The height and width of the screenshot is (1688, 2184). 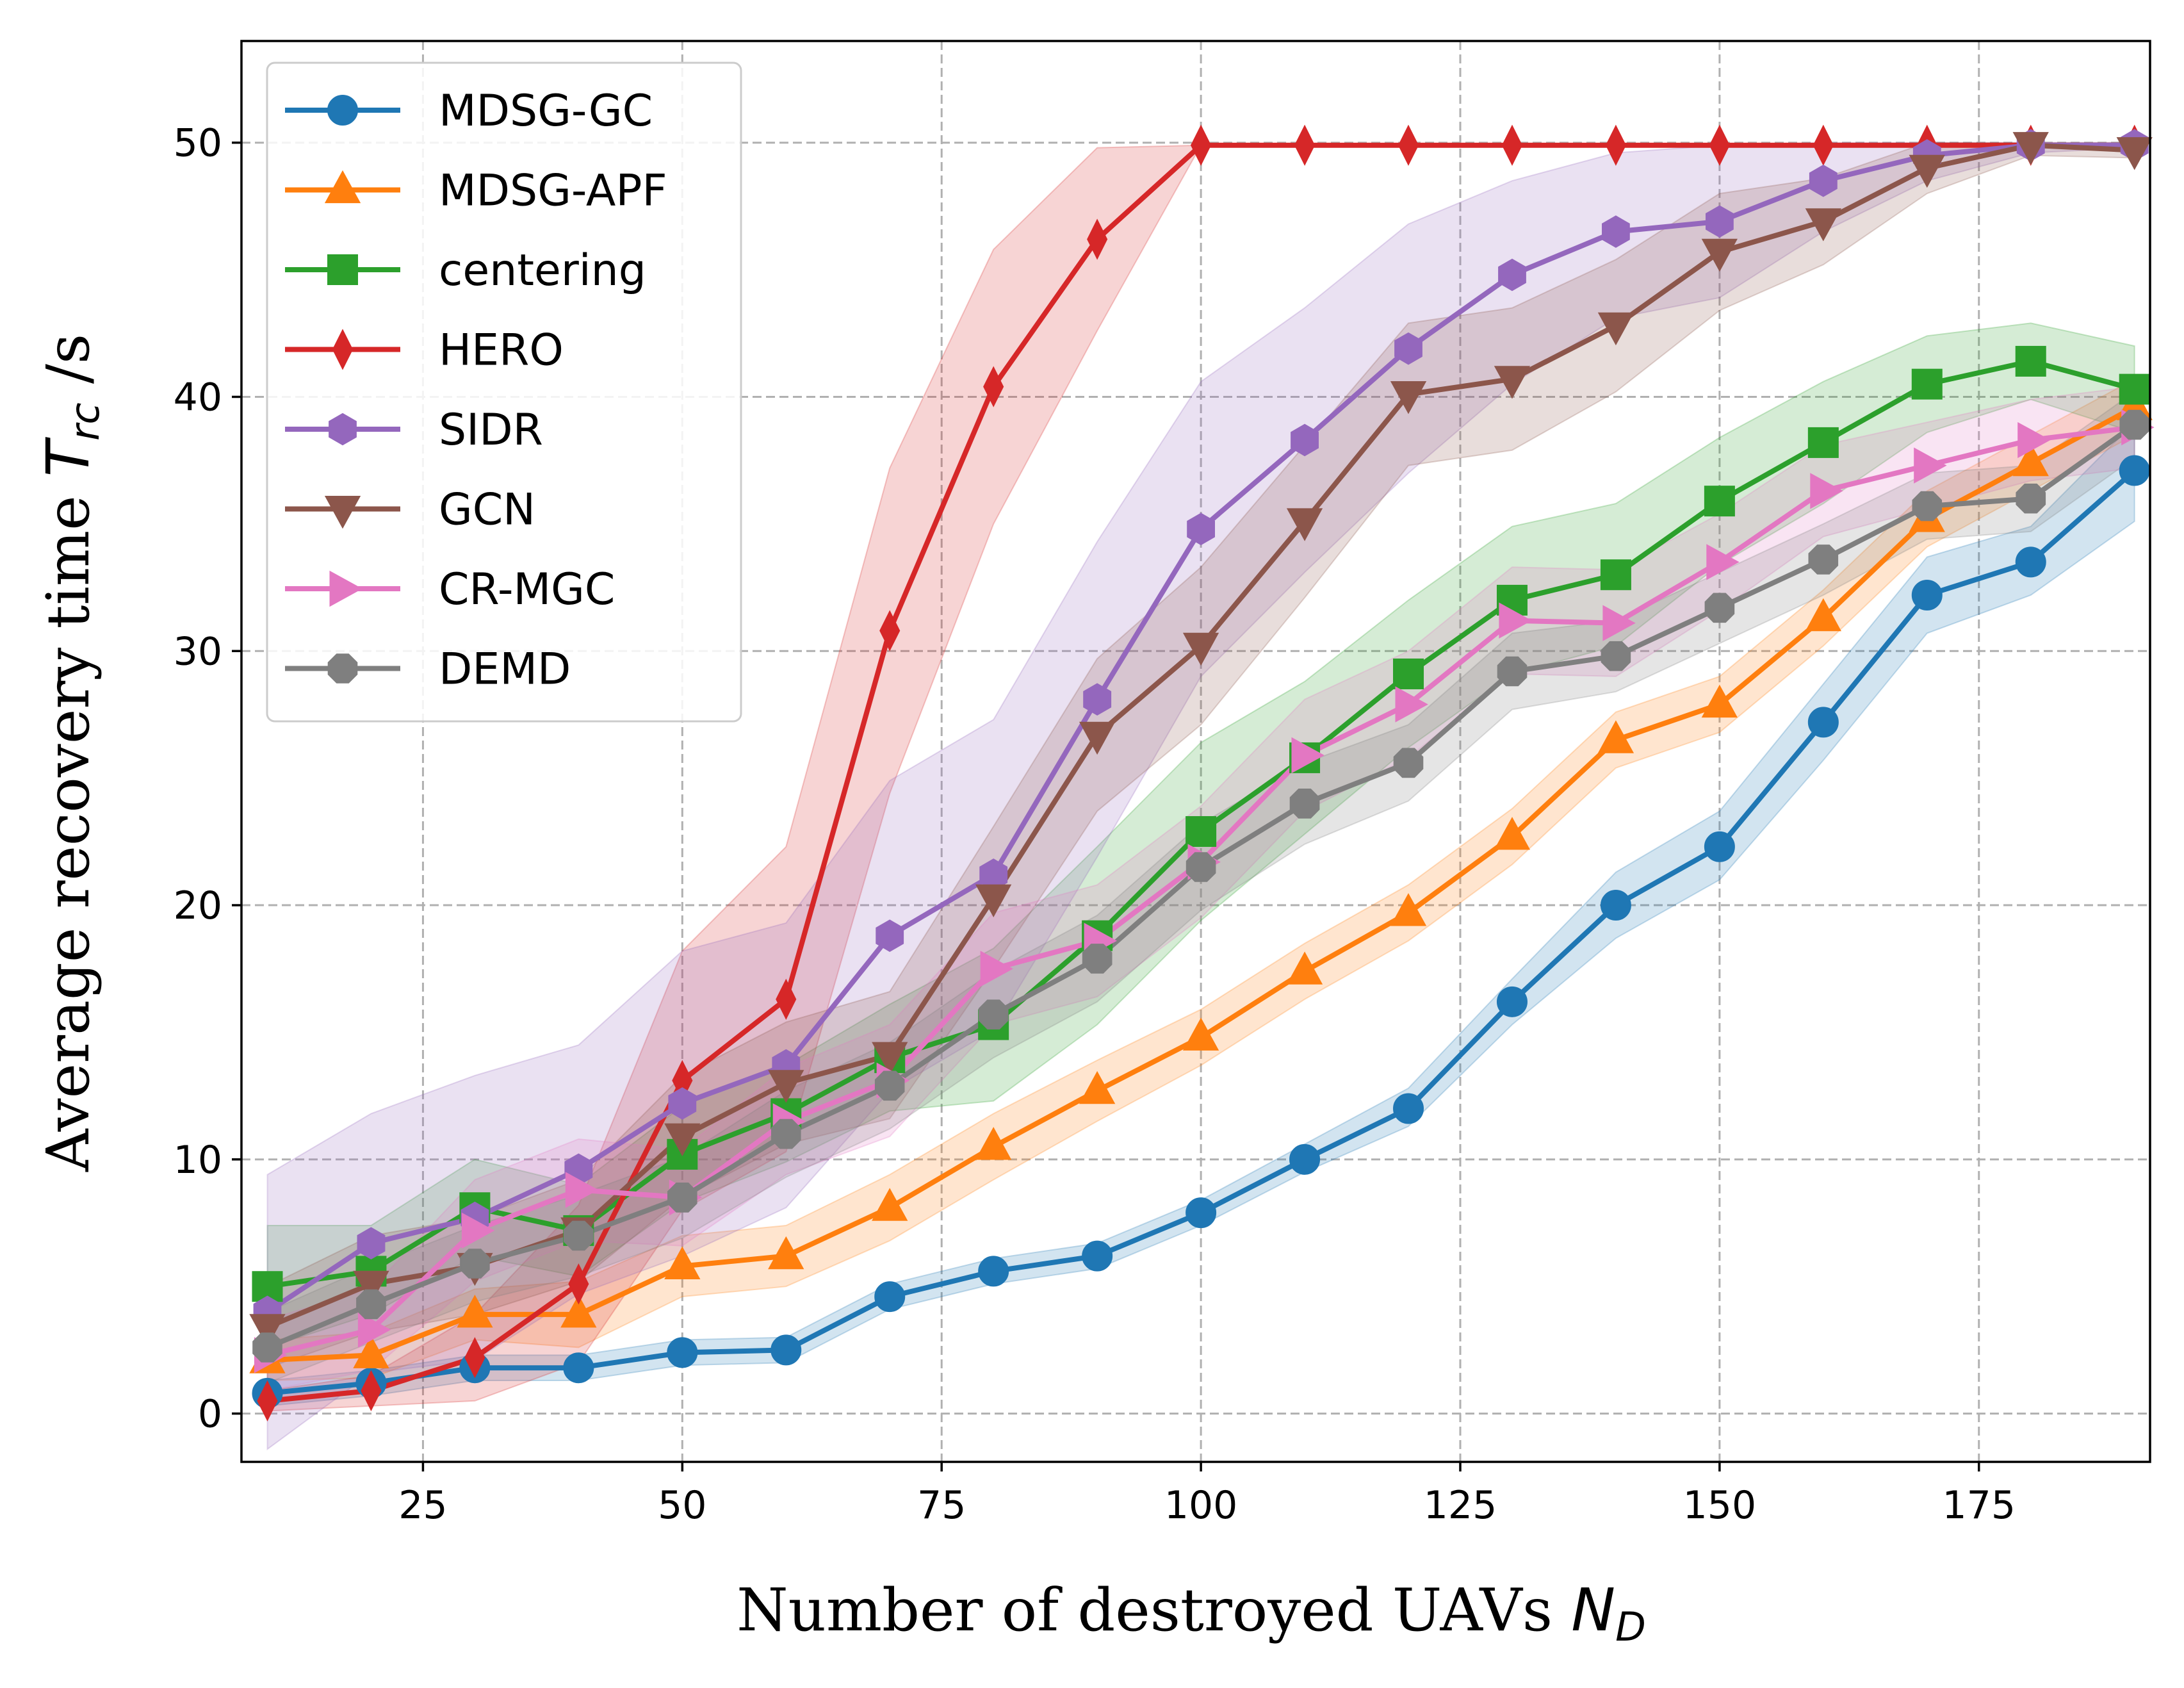 What do you see at coordinates (1191, 1613) in the screenshot?
I see `x-axis-title: Number of destroyed UAVs ND` at bounding box center [1191, 1613].